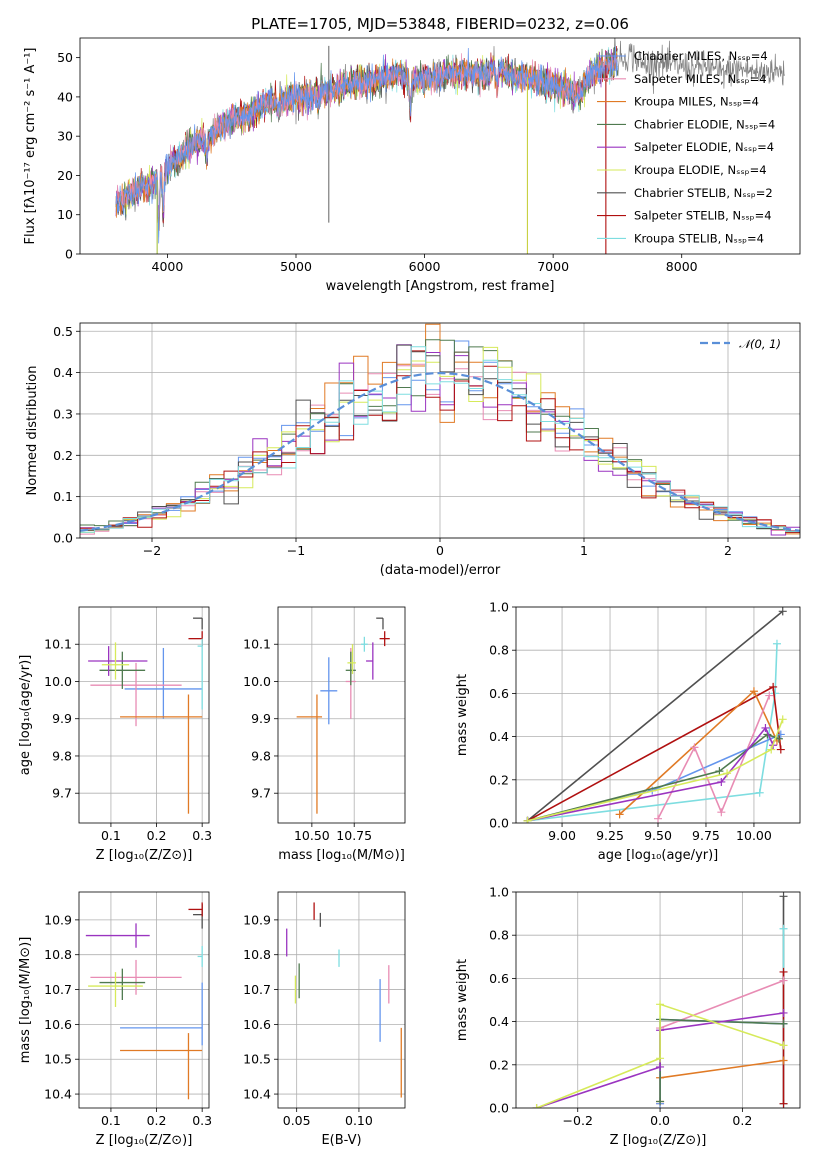  Describe the element at coordinates (740, 344) in the screenshot. I see `residuals-legend: 𝒩(0, 1)` at that location.